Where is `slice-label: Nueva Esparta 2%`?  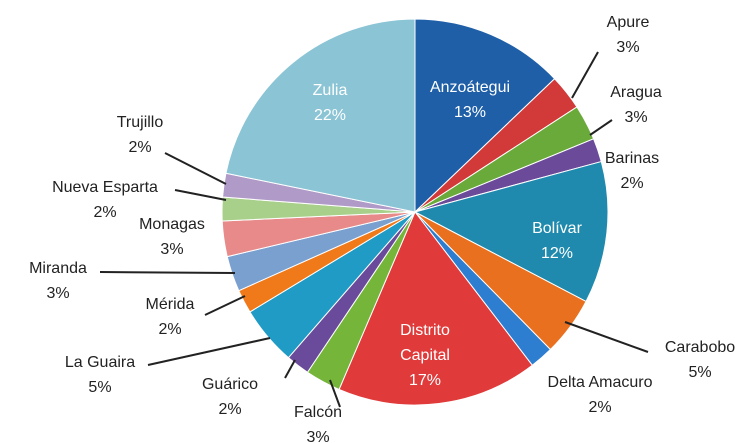 slice-label: Nueva Esparta 2% is located at coordinates (105, 200).